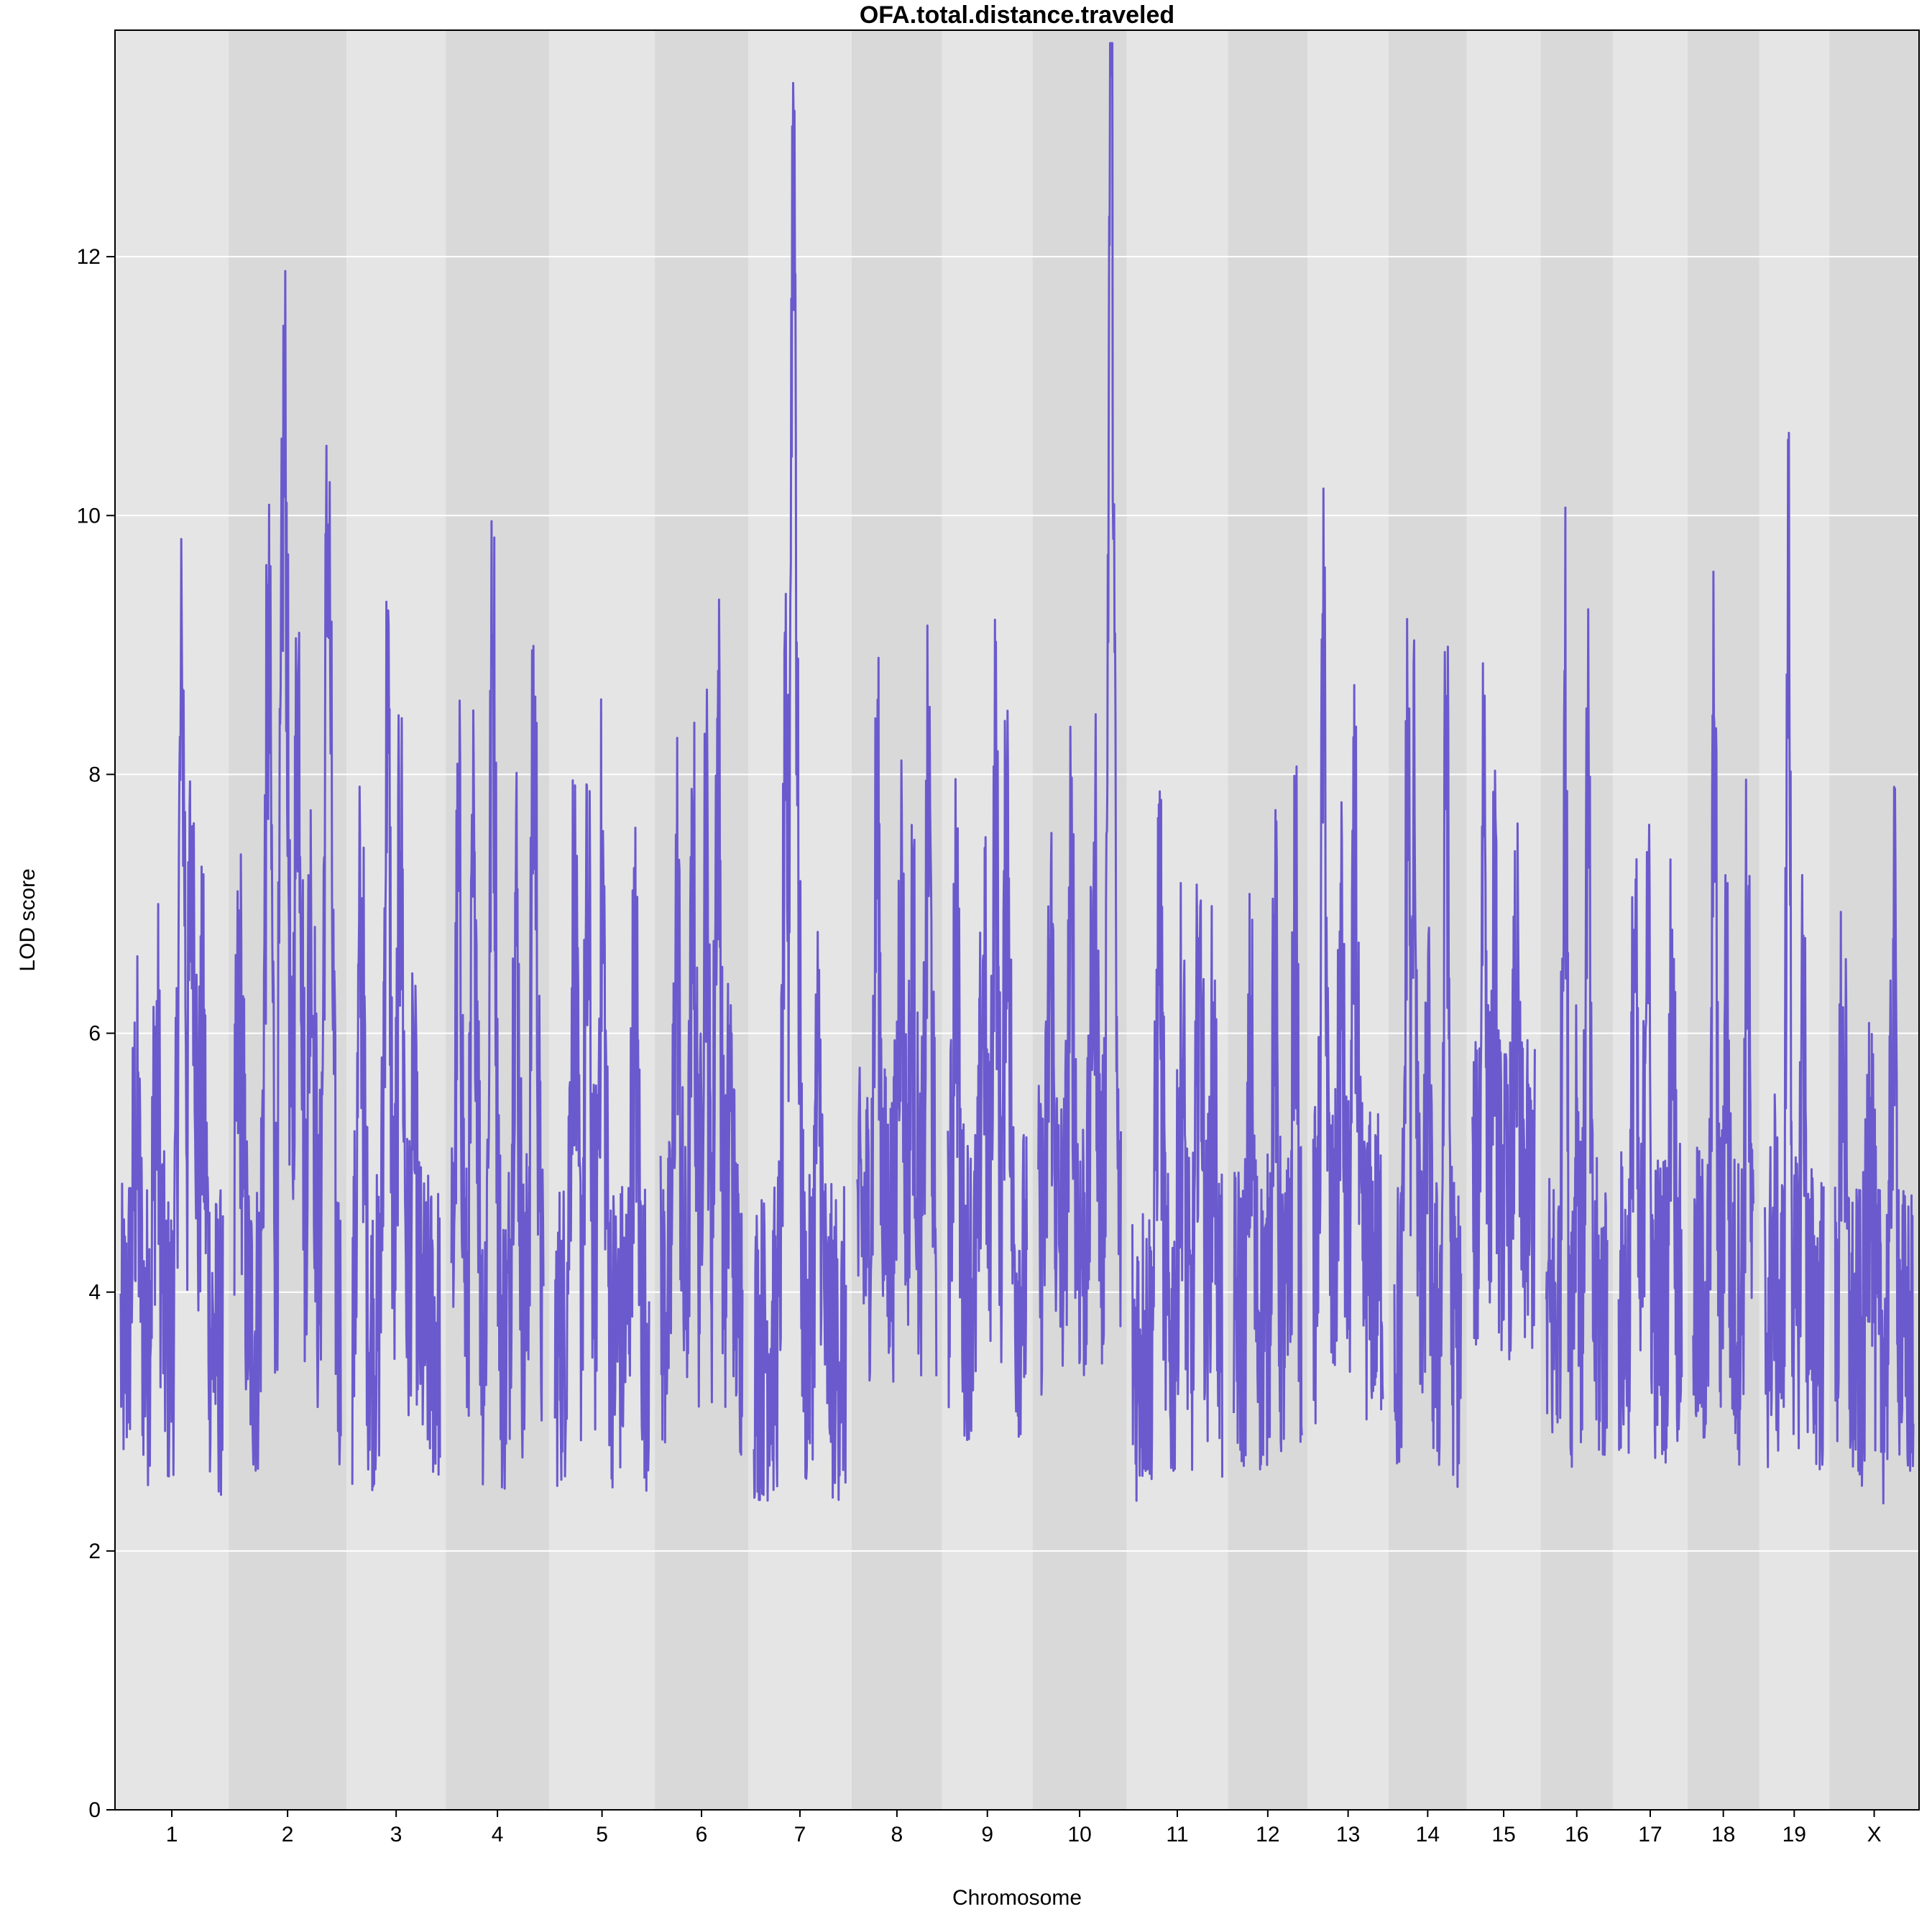 Image resolution: width=1932 pixels, height=1932 pixels. What do you see at coordinates (1874, 1834) in the screenshot?
I see `x-tick-label-chr-X: X` at bounding box center [1874, 1834].